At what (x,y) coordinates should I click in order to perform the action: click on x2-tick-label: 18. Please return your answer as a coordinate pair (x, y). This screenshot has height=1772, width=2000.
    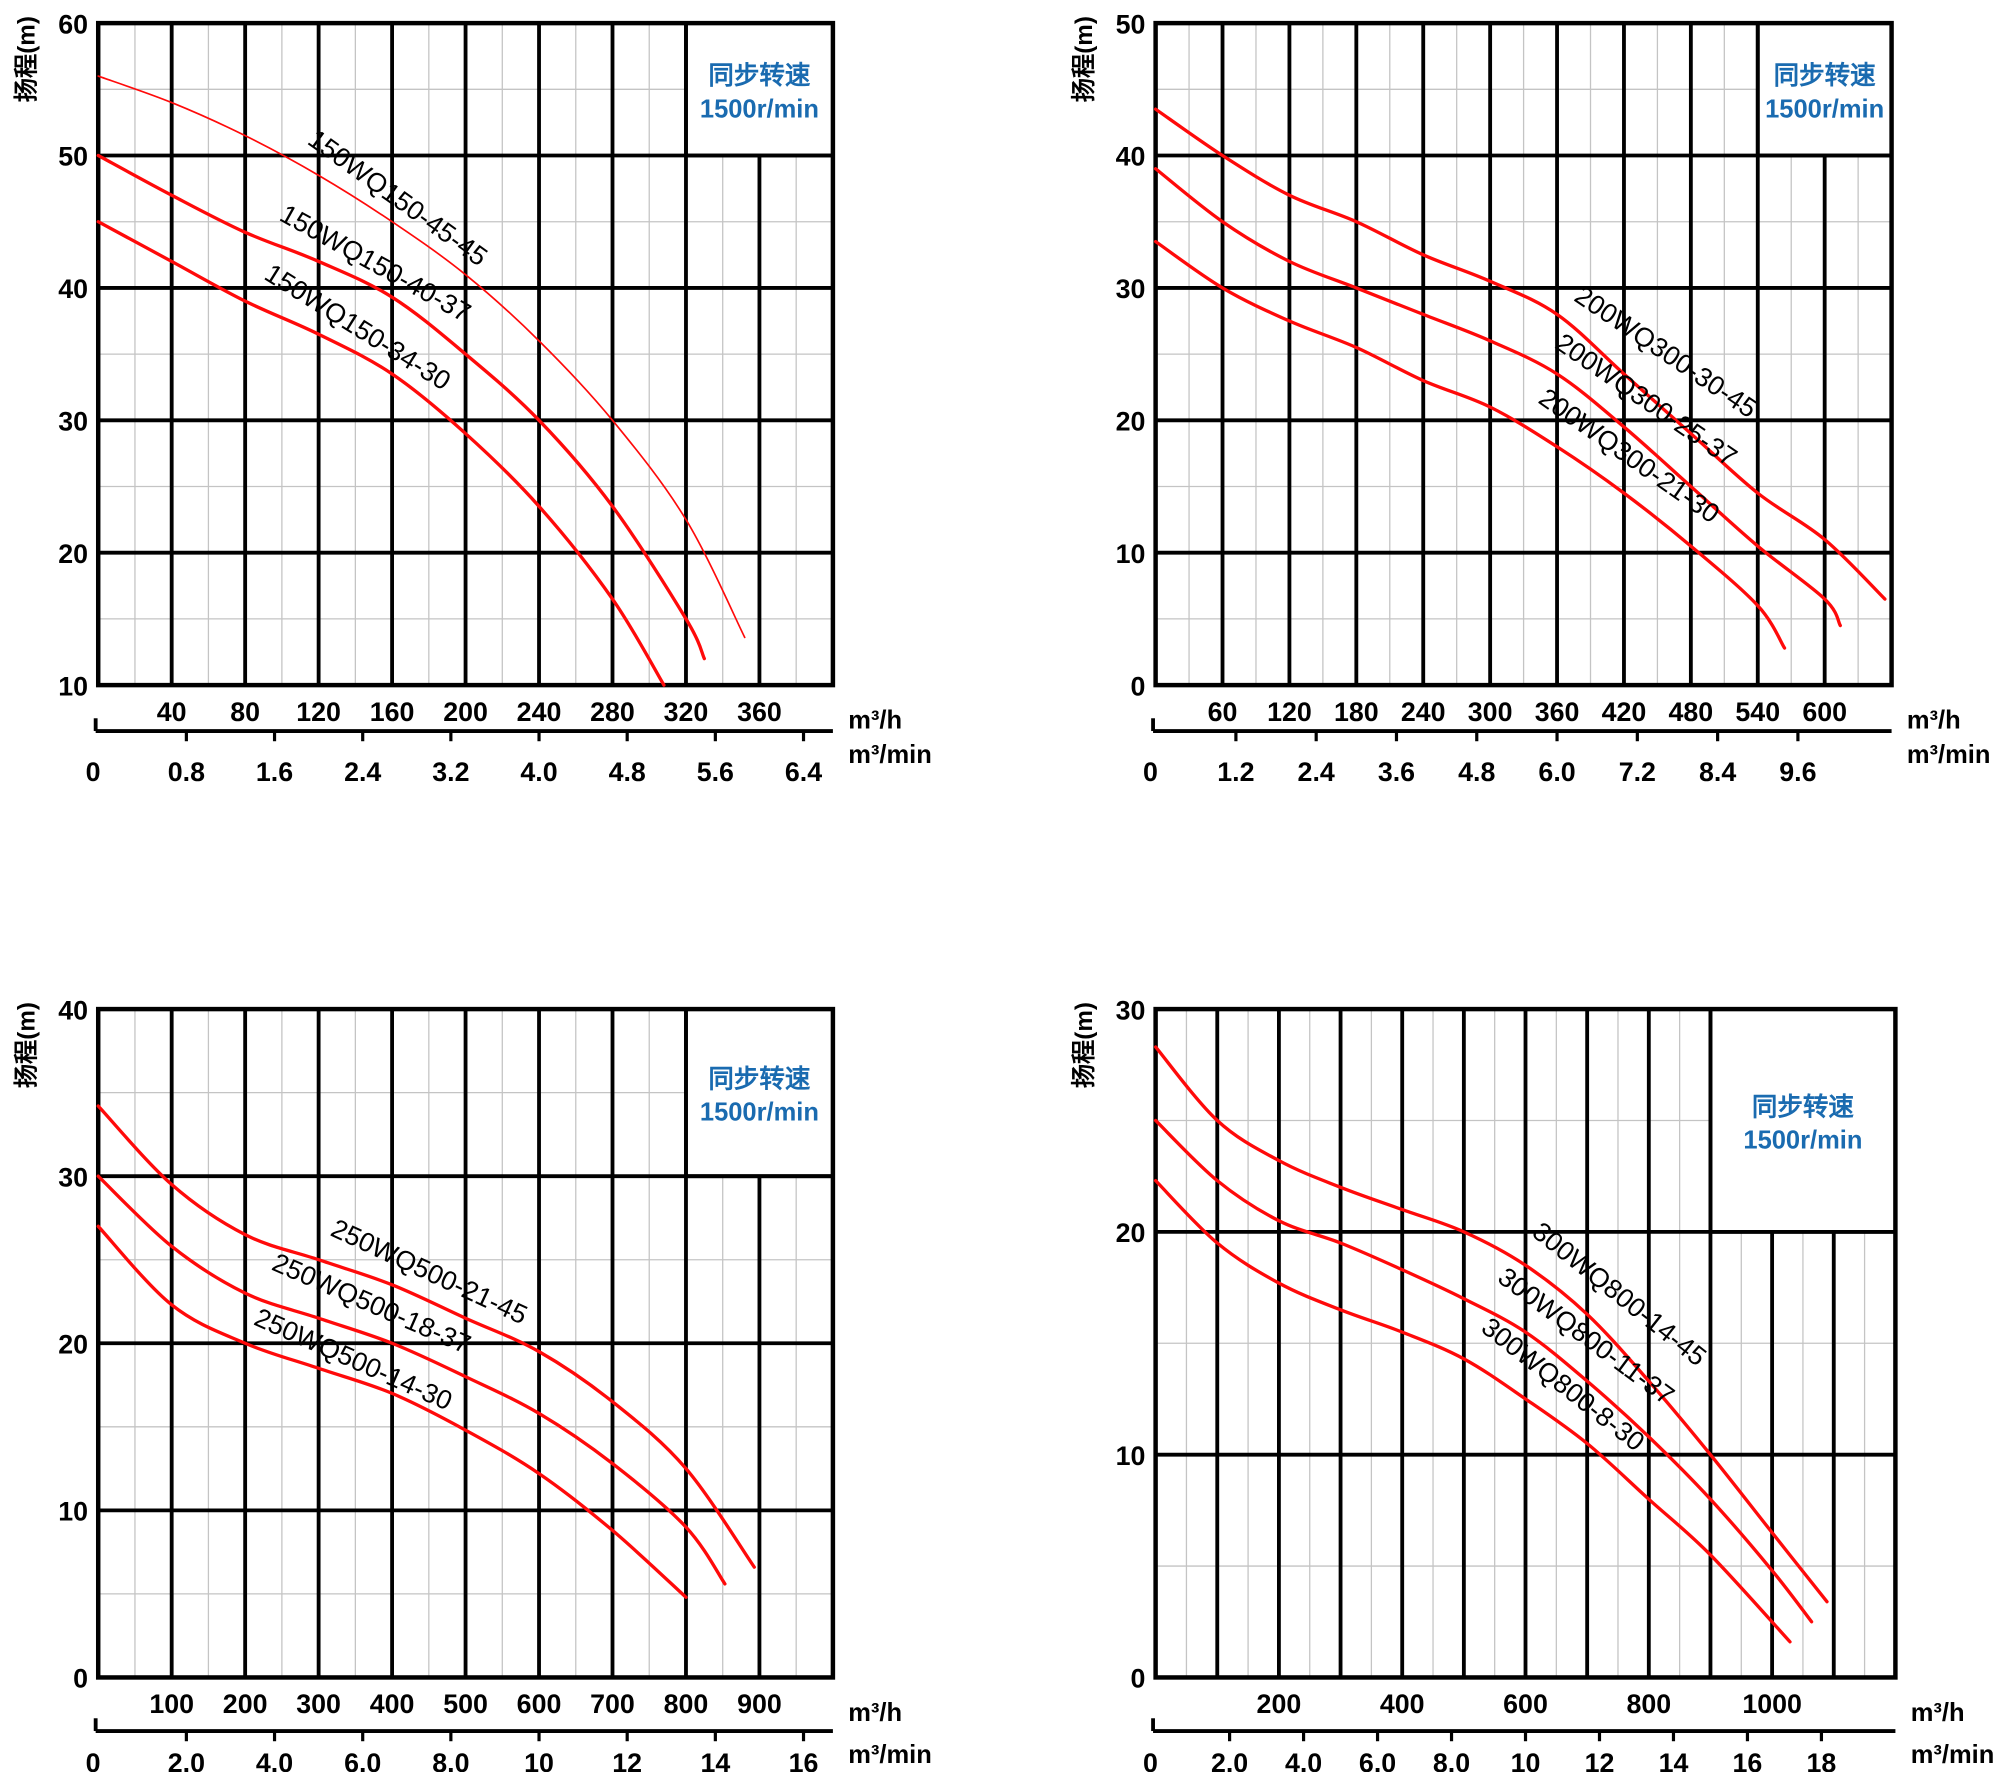
    Looking at the image, I should click on (1822, 1760).